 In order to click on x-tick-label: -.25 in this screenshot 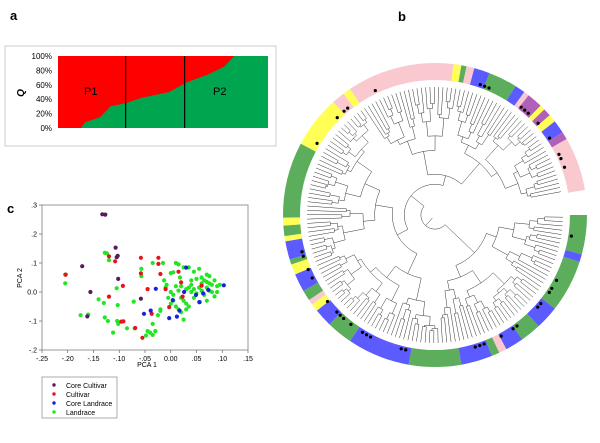, I will do `click(42, 359)`.